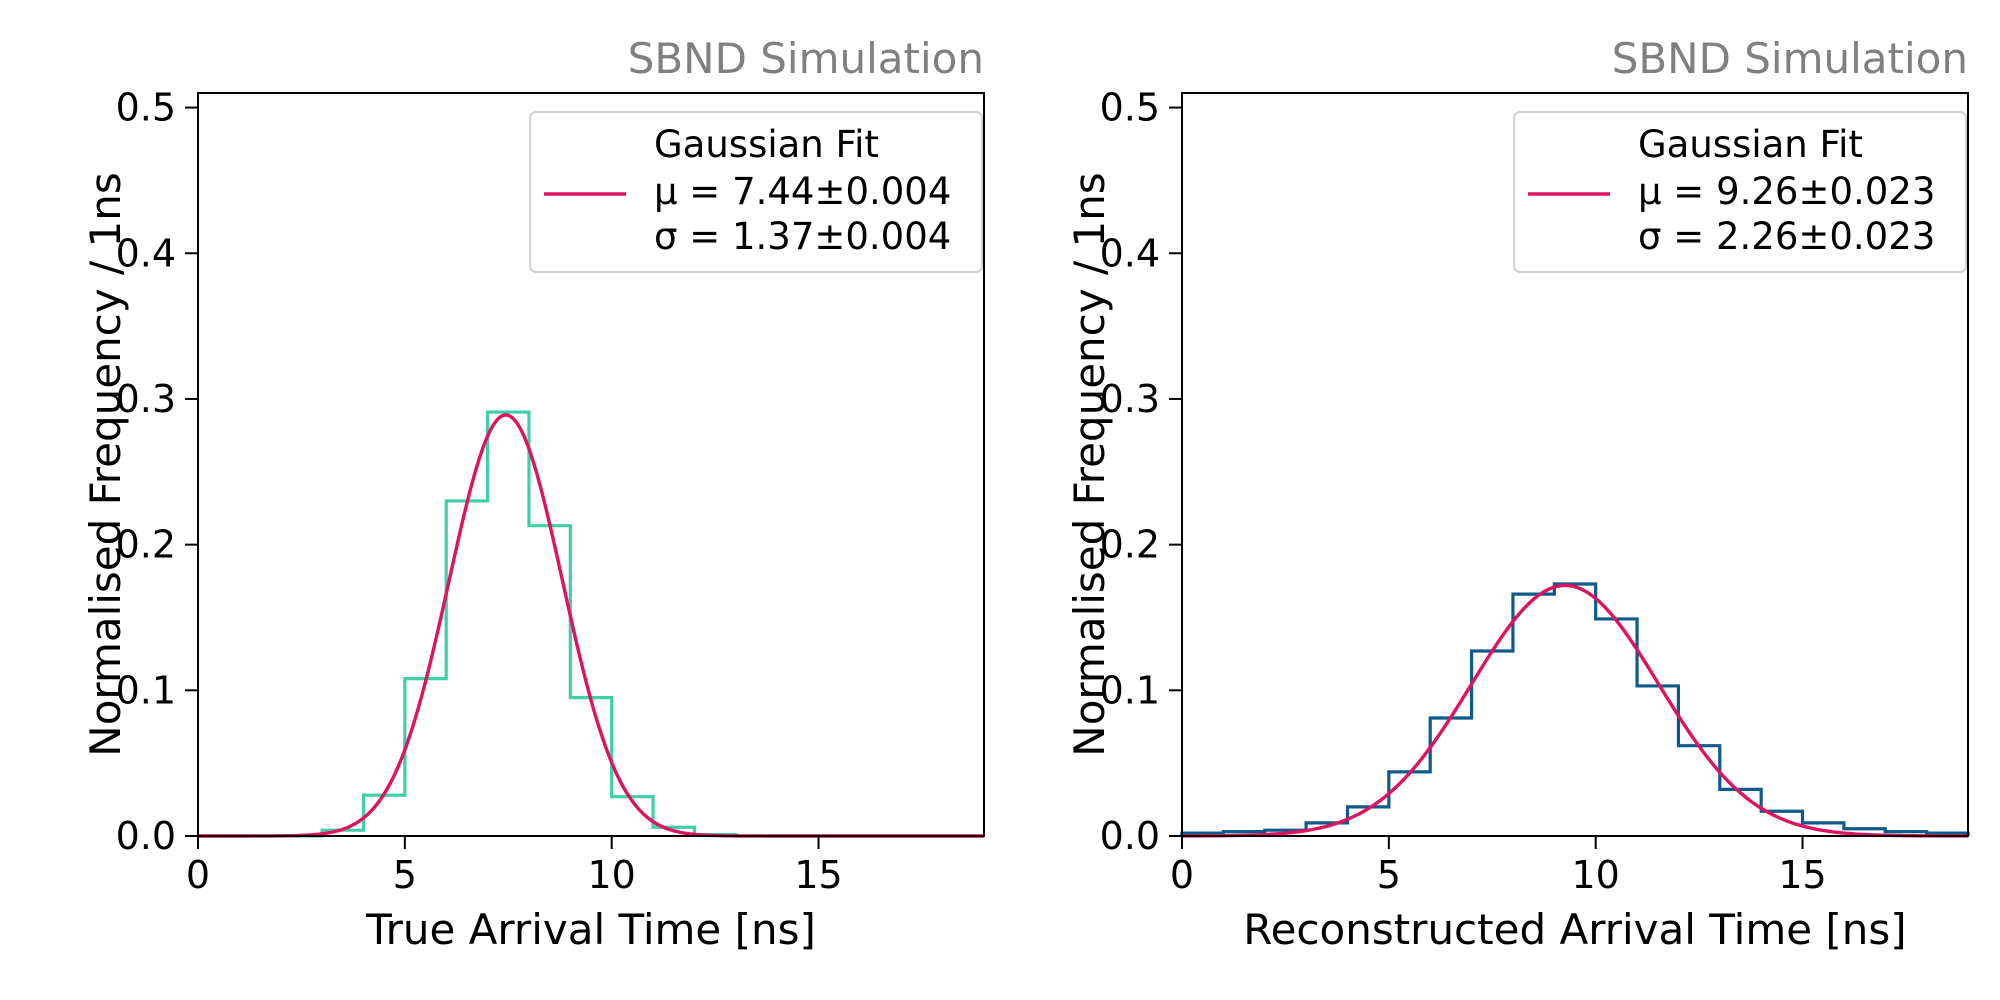 The width and height of the screenshot is (2000, 1000). I want to click on gaussian-fit-curve, so click(1575, 710).